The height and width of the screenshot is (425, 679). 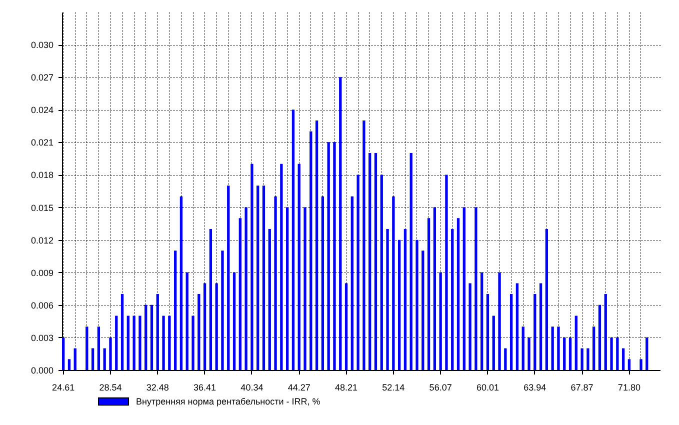 I want to click on y-tick-label: 0.009, so click(x=42, y=273).